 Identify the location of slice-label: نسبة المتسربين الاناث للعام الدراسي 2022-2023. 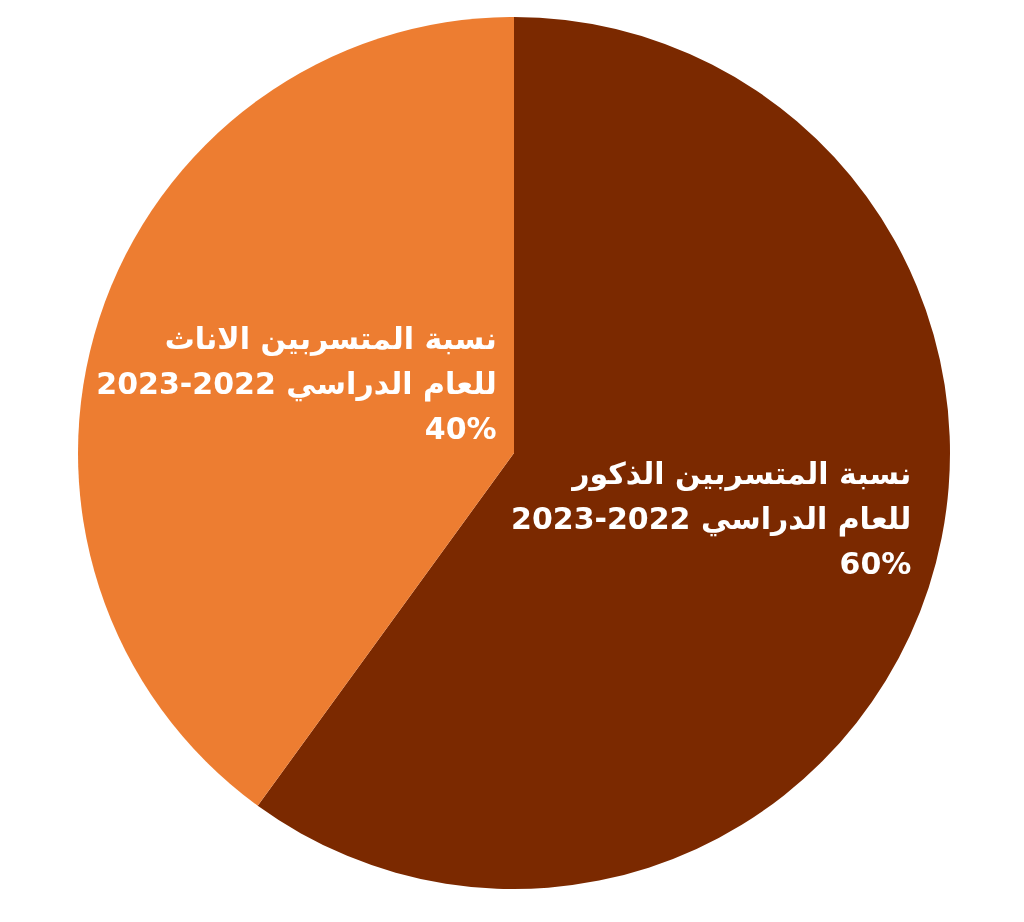
(296, 362).